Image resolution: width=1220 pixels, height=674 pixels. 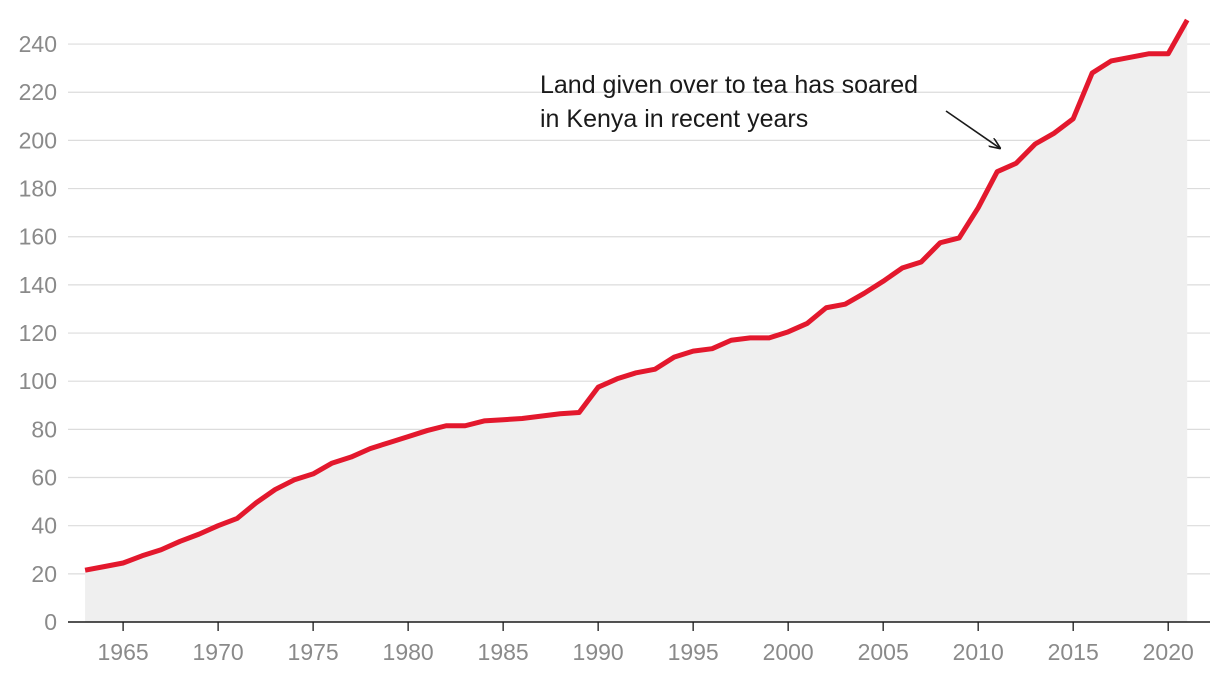 What do you see at coordinates (769, 337) in the screenshot?
I see `data-point-1999` at bounding box center [769, 337].